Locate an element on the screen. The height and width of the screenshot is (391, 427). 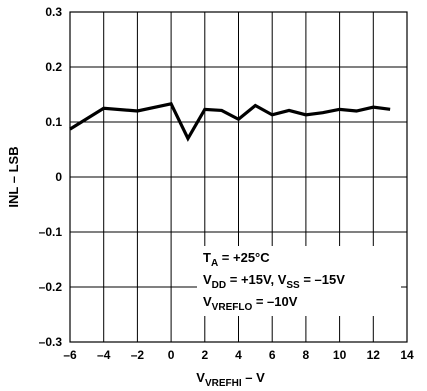
x-axis-label-unit: – V is located at coordinates (253, 377).